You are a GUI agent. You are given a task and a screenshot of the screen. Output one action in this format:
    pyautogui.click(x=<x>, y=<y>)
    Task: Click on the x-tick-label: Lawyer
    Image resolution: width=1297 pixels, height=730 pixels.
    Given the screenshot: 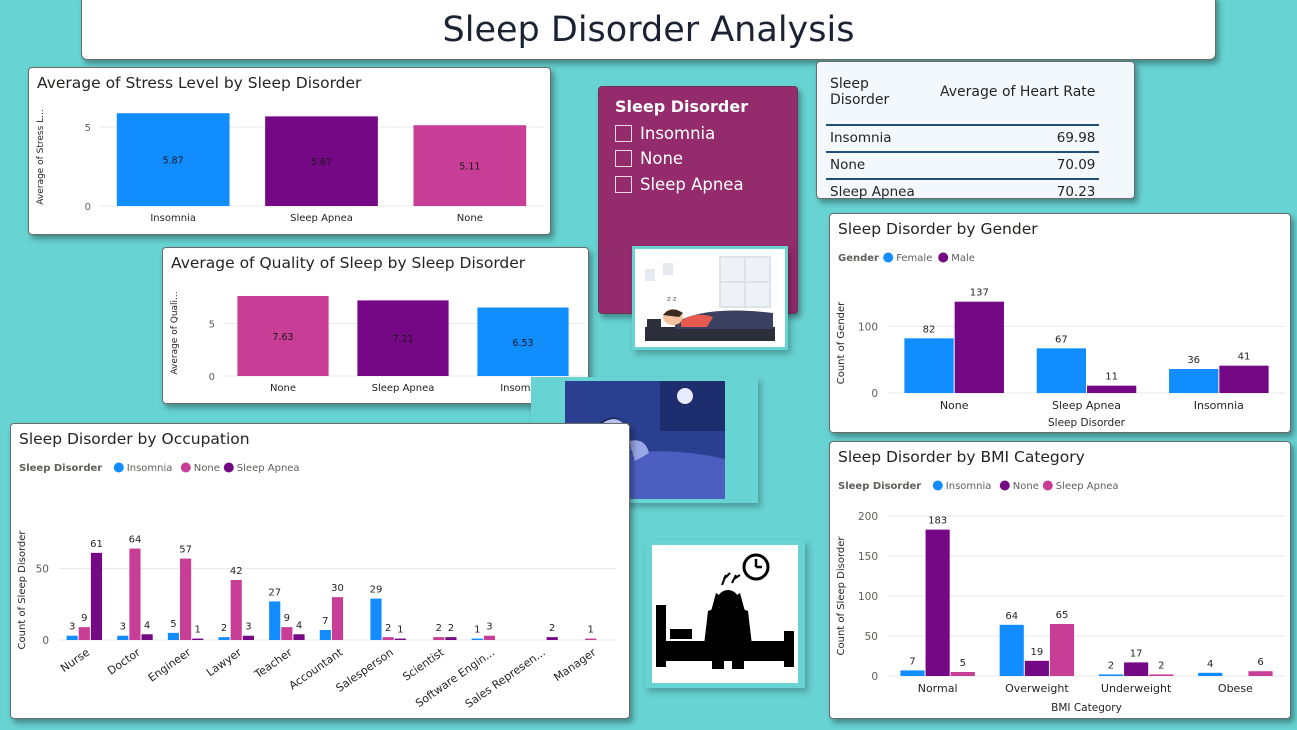 What is the action you would take?
    pyautogui.click(x=224, y=663)
    